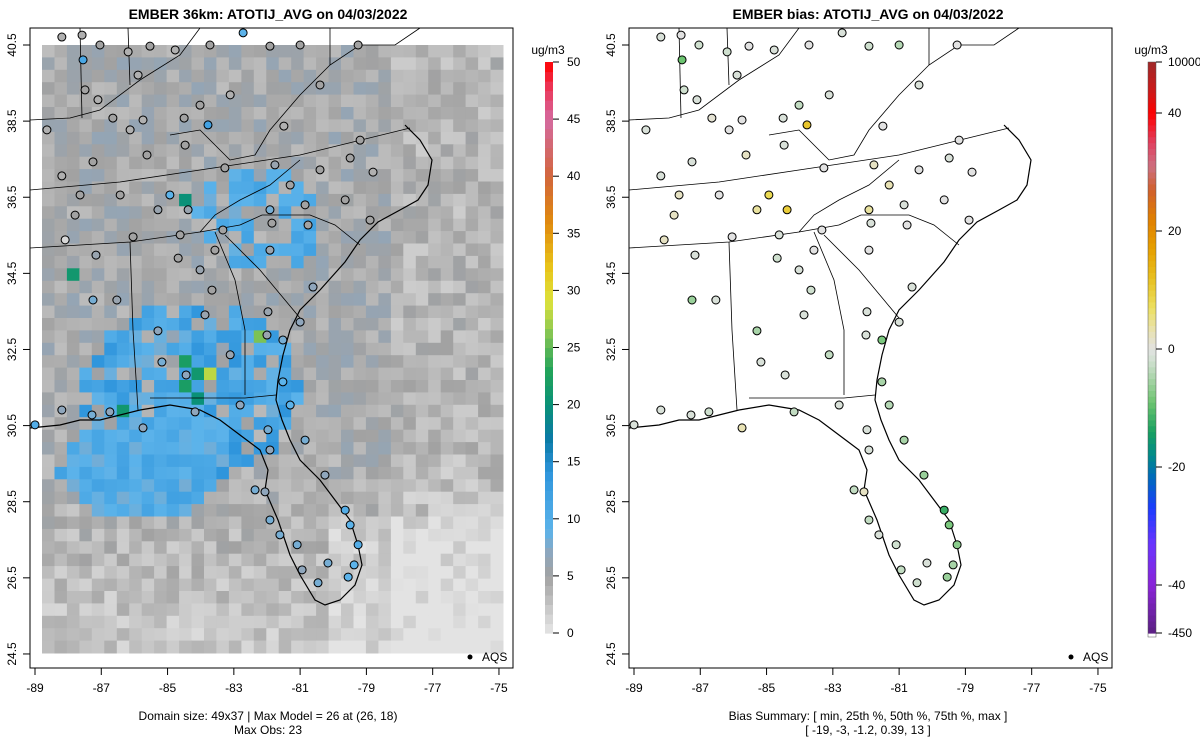  Describe the element at coordinates (833, 688) in the screenshot. I see `x-tick-label: -83` at that location.